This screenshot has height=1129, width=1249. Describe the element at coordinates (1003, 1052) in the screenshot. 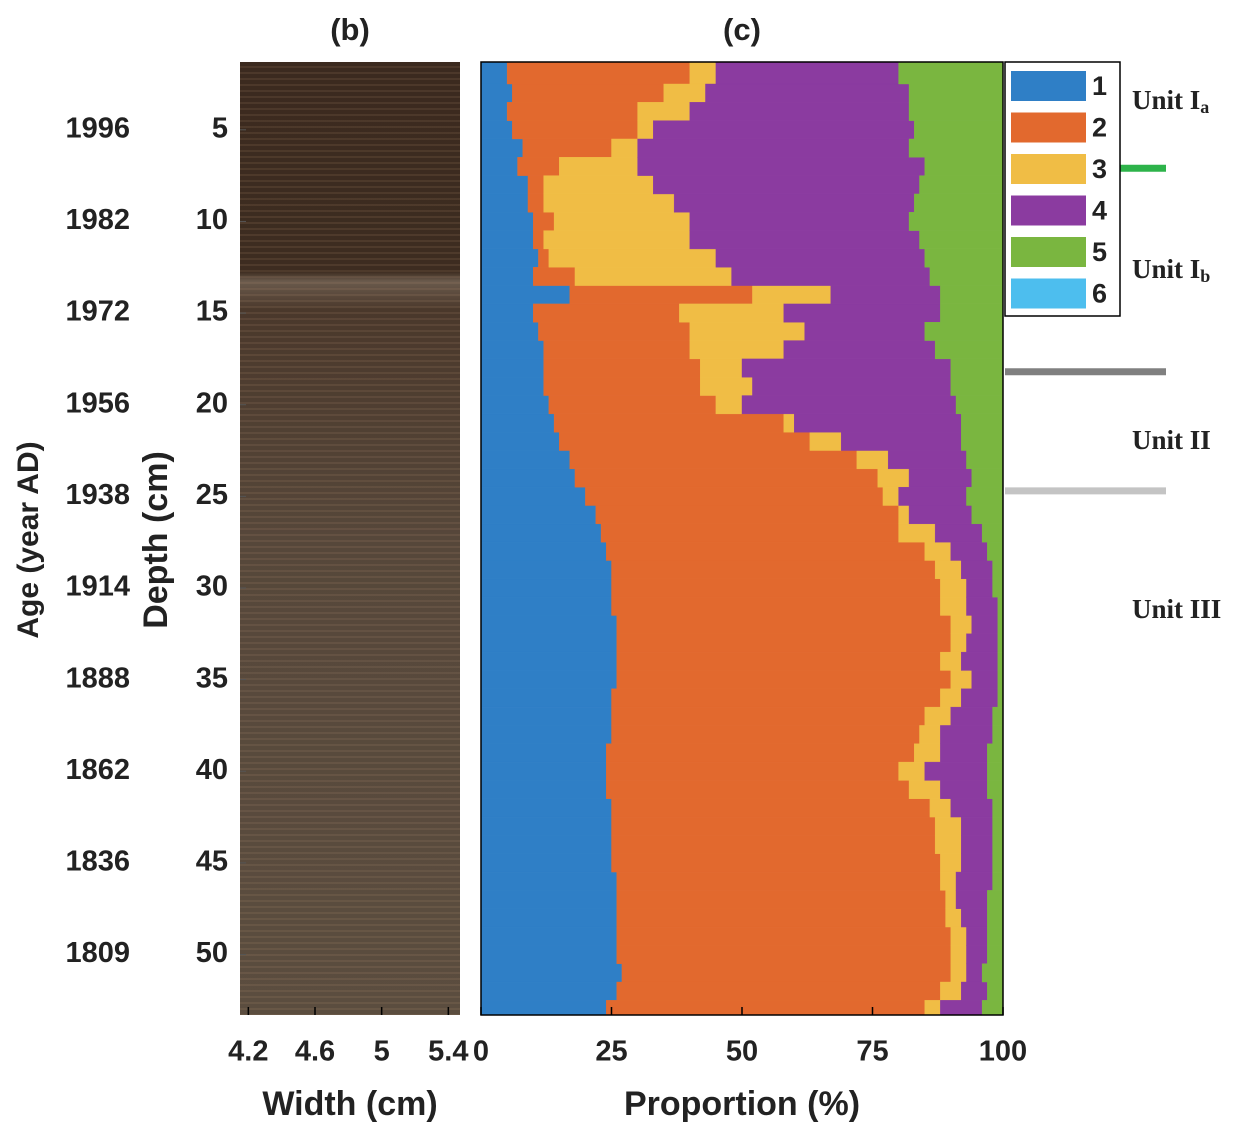

I see `x-tick-label: 100` at that location.